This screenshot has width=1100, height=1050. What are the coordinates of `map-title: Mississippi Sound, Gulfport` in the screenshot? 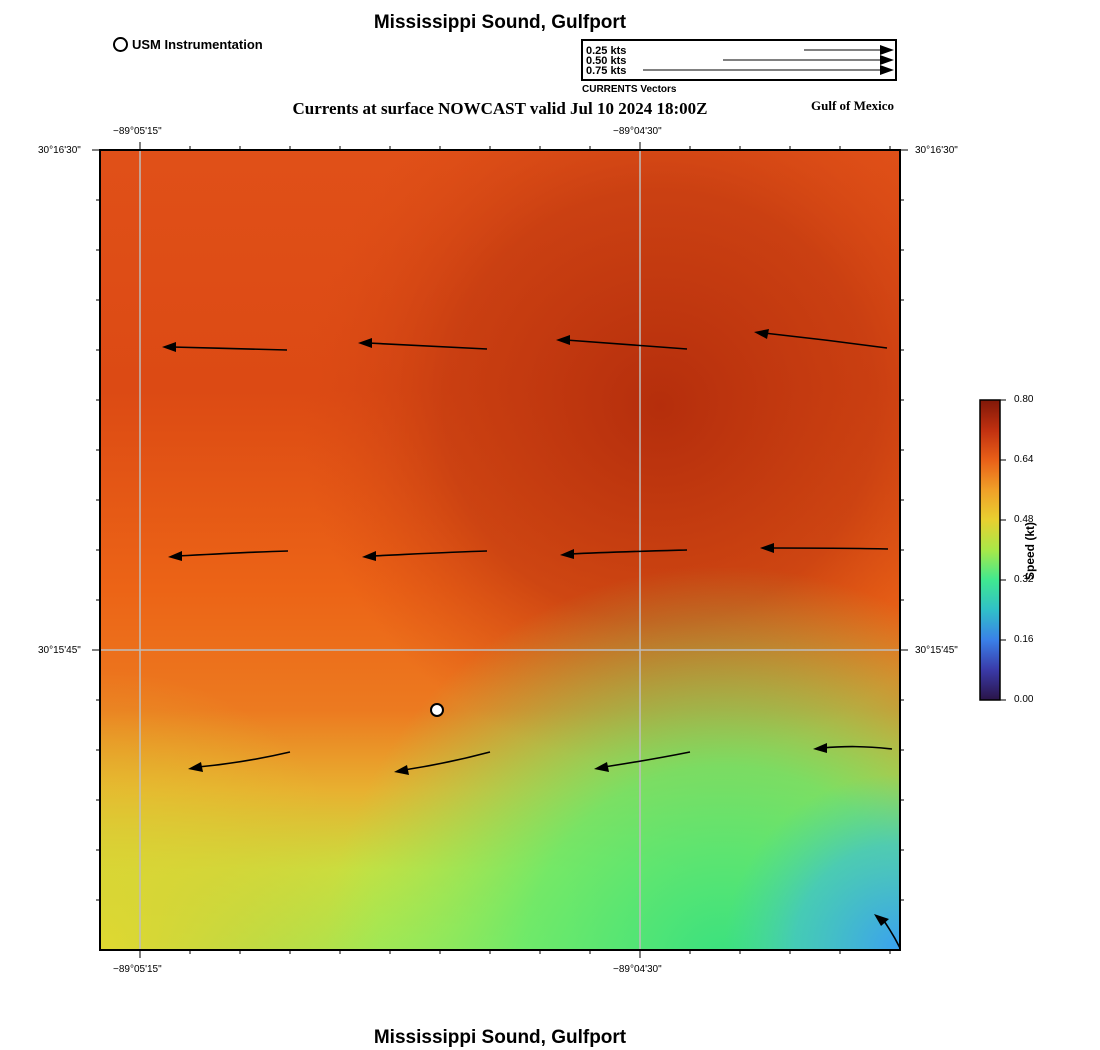 It's located at (500, 22).